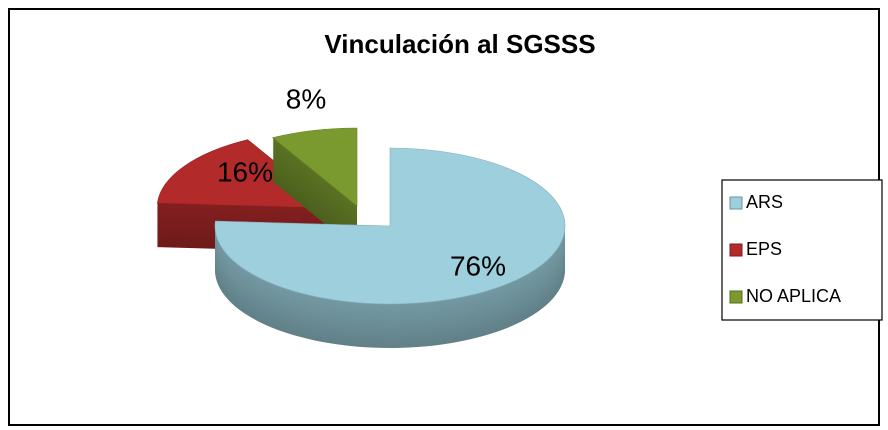 This screenshot has width=888, height=430. What do you see at coordinates (764, 249) in the screenshot?
I see `legend-label: EPS` at bounding box center [764, 249].